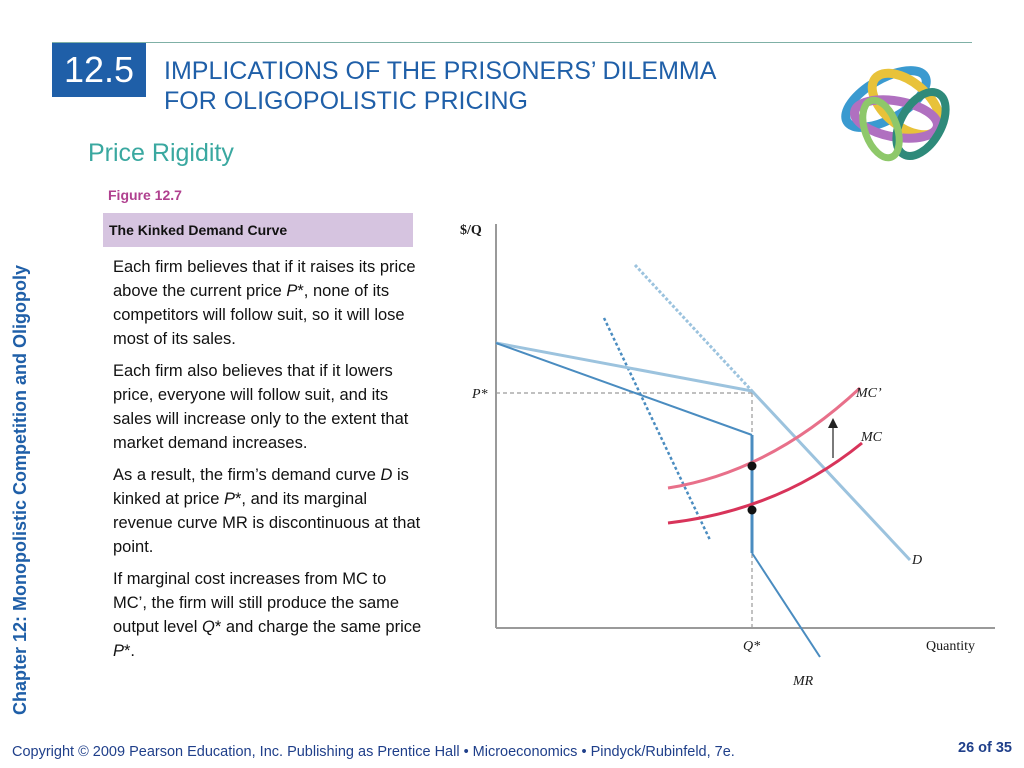 The height and width of the screenshot is (768, 1024). I want to click on section-number-badge: 12.5, so click(99, 70).